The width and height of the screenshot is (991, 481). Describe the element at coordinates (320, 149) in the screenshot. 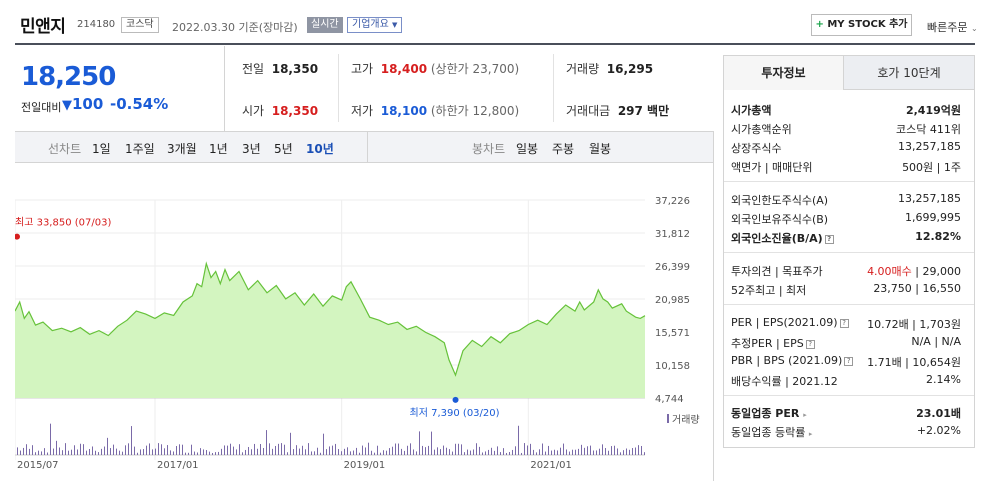

I see `period-10y: 10년` at that location.